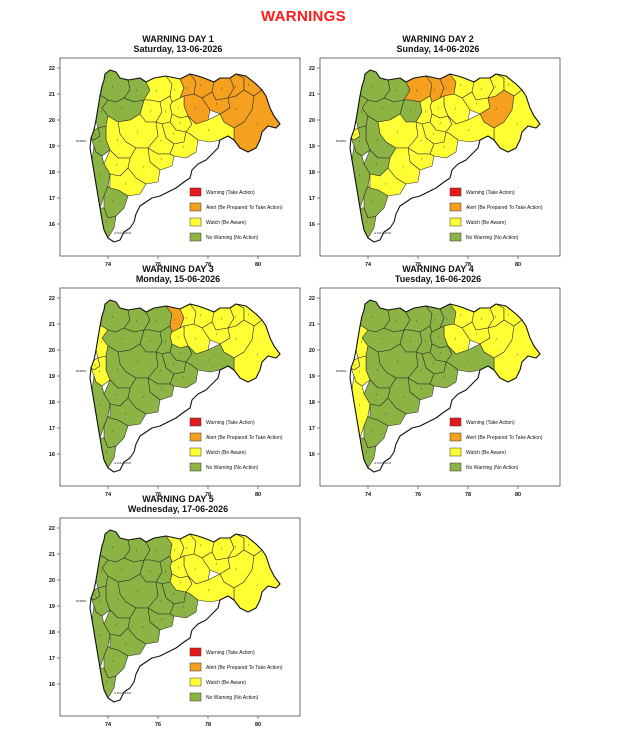 The width and height of the screenshot is (640, 747). Describe the element at coordinates (438, 49) in the screenshot. I see `panel-date: Sunday, 14-06-2026` at that location.